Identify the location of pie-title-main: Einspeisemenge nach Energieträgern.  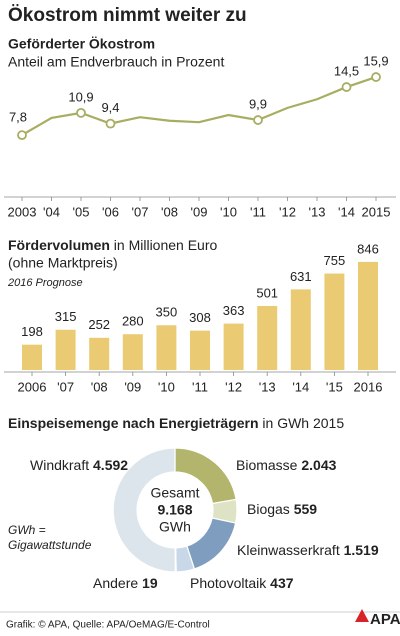
(133, 423).